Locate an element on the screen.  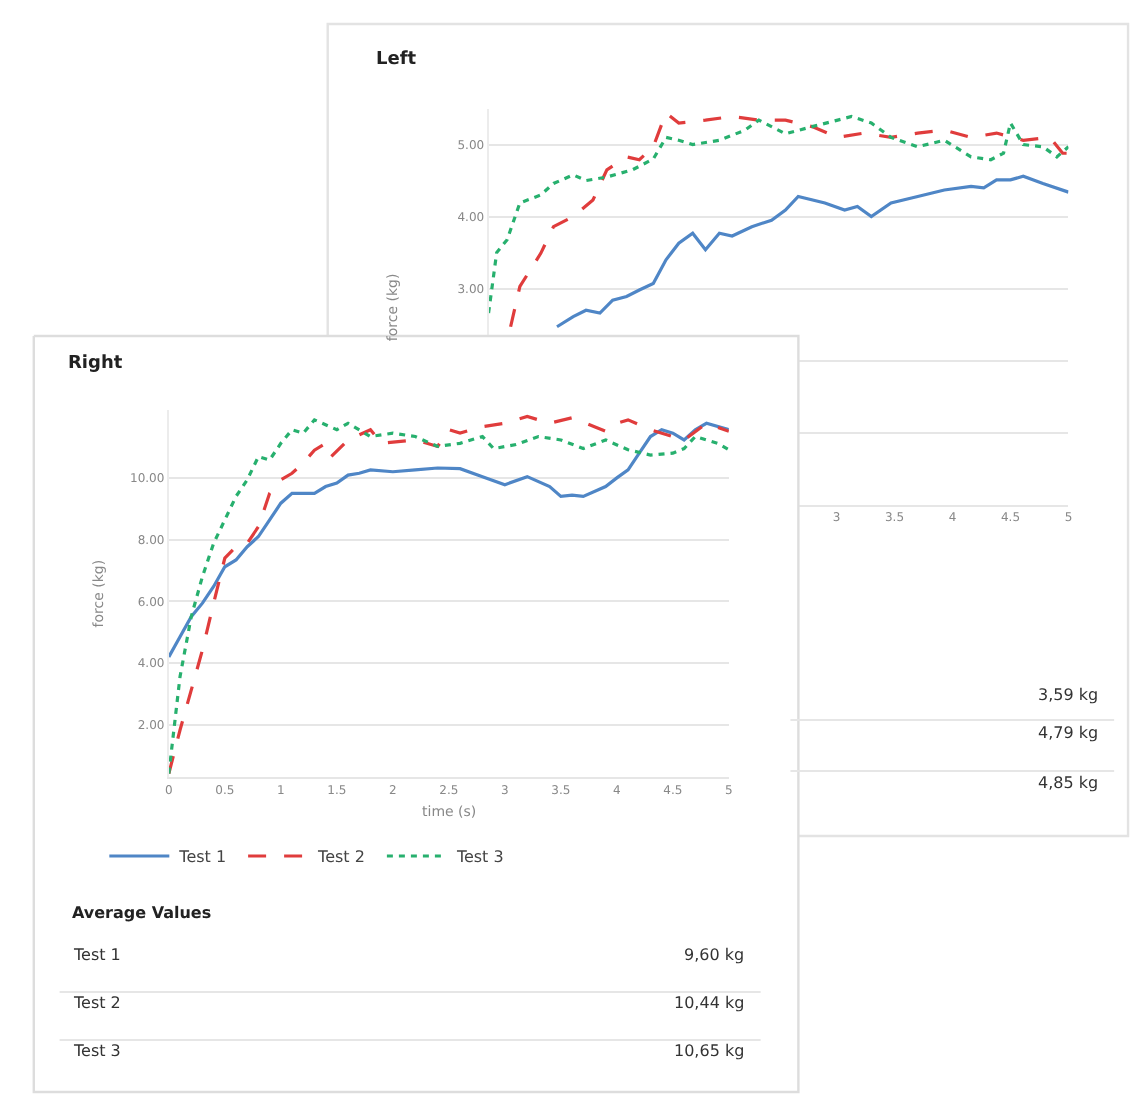
category-label: Test 1 is located at coordinates (96, 955).